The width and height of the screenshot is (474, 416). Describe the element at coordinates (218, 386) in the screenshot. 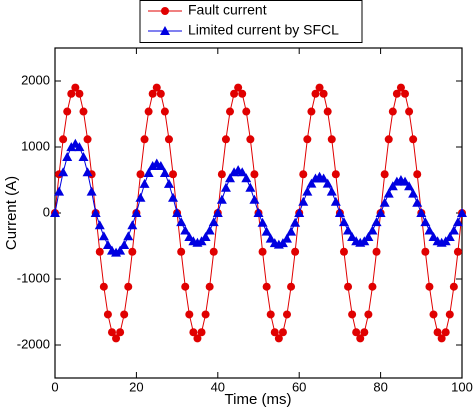

I see `x-tick-label: 40` at that location.